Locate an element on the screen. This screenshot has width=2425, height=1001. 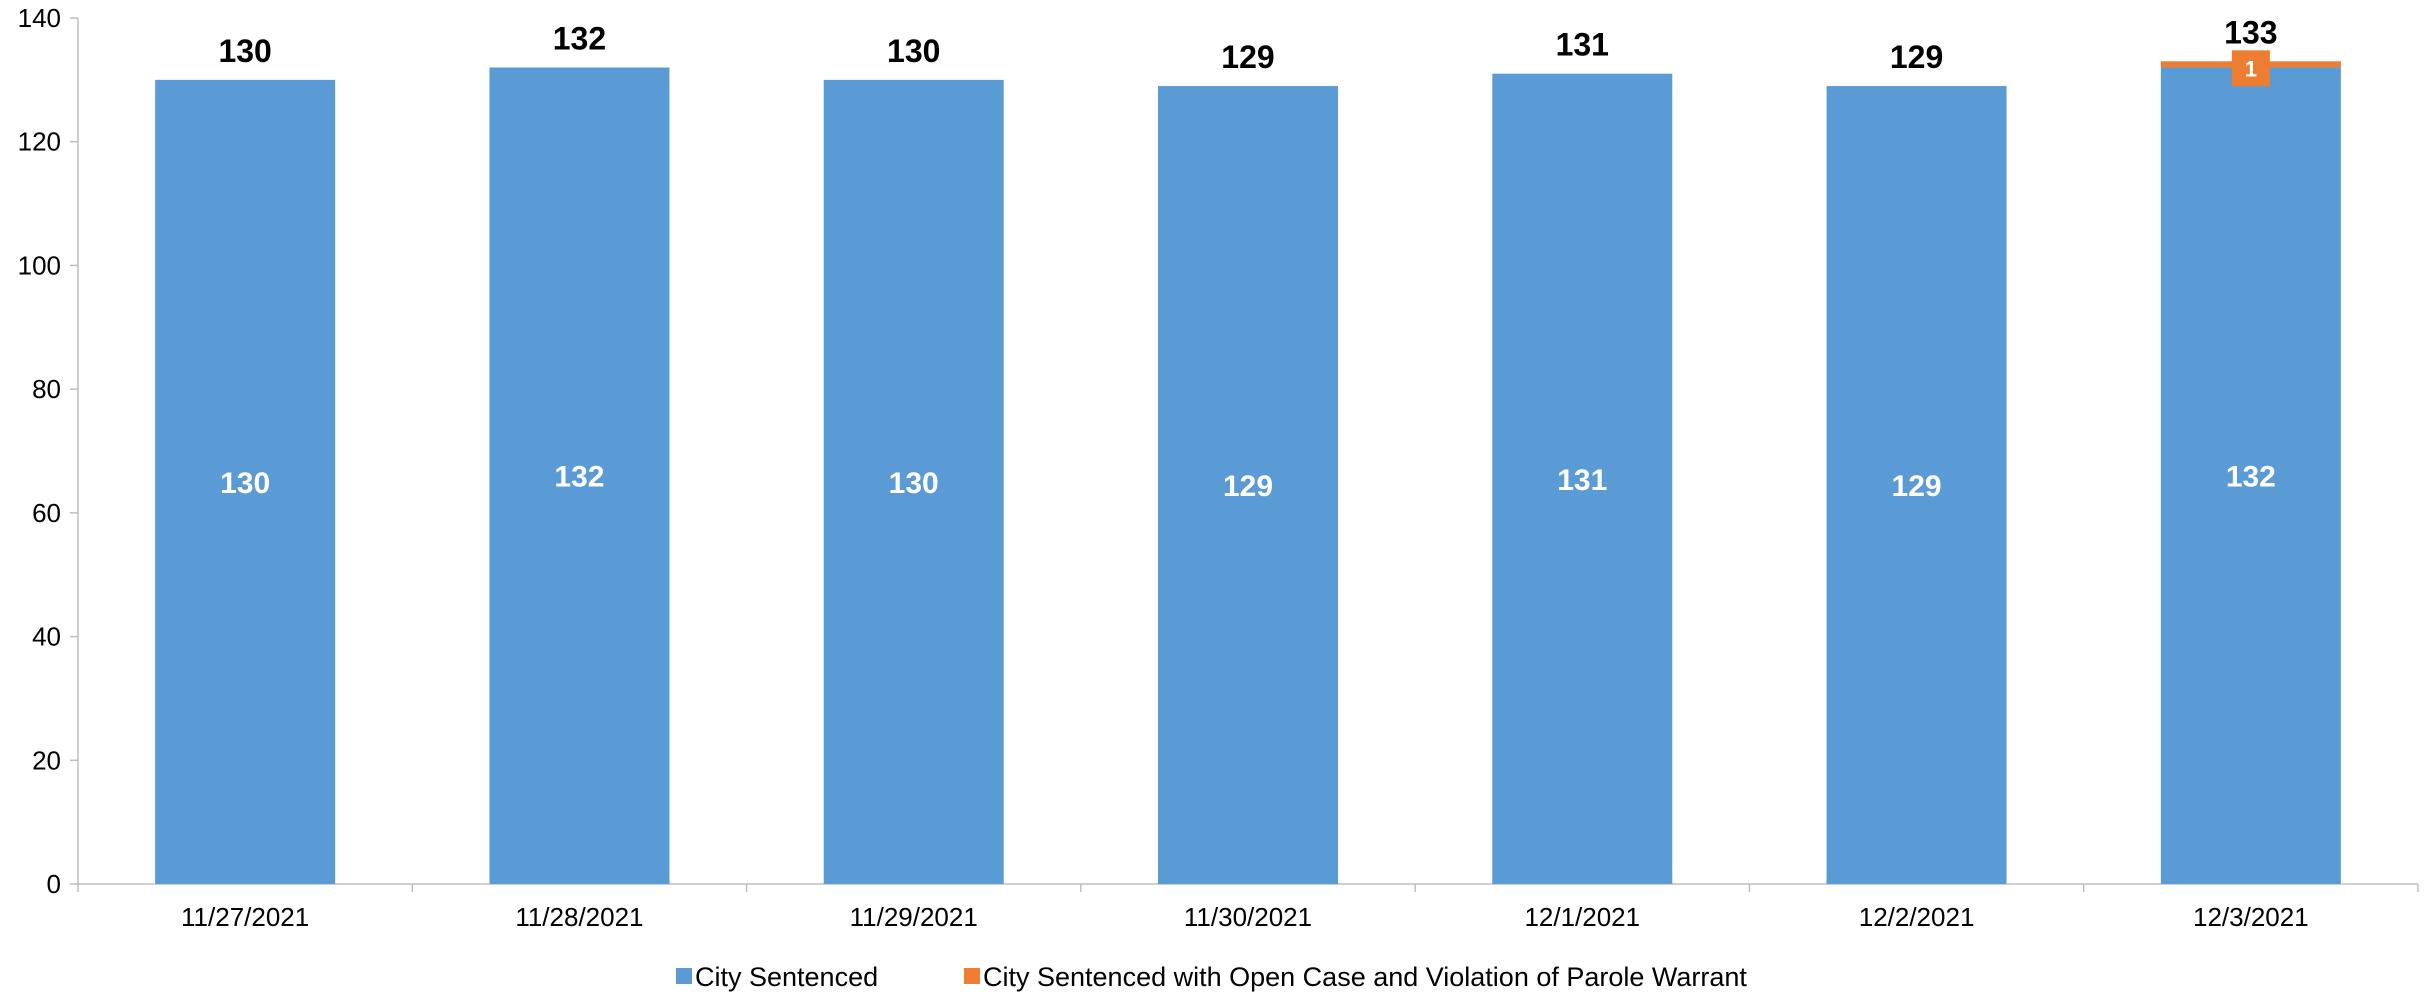
y-tick-label: 100 is located at coordinates (39, 265).